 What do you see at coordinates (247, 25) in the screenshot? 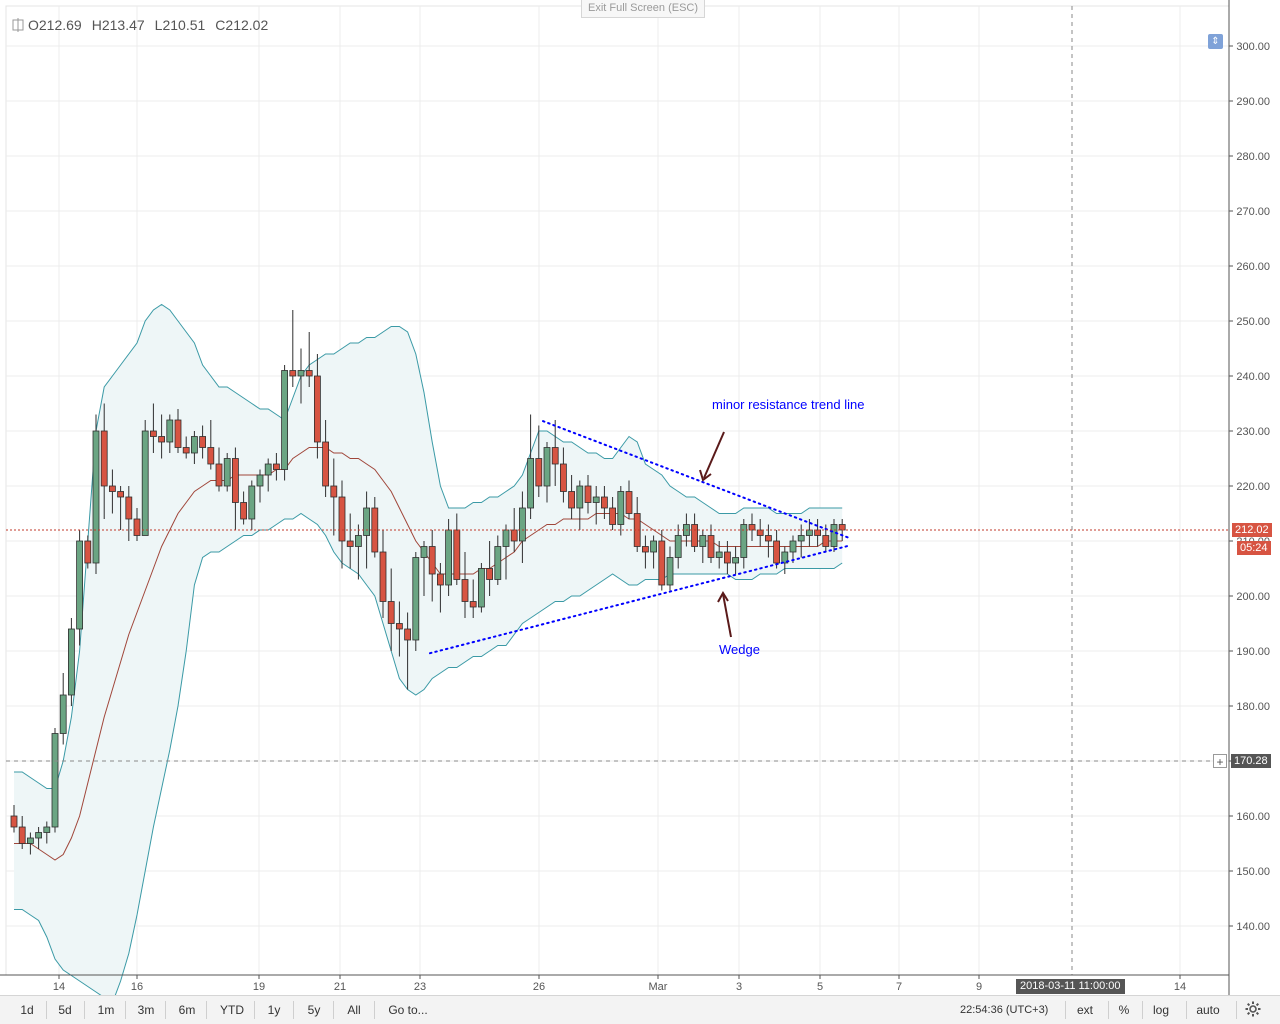
I see `close-value: 212.02` at bounding box center [247, 25].